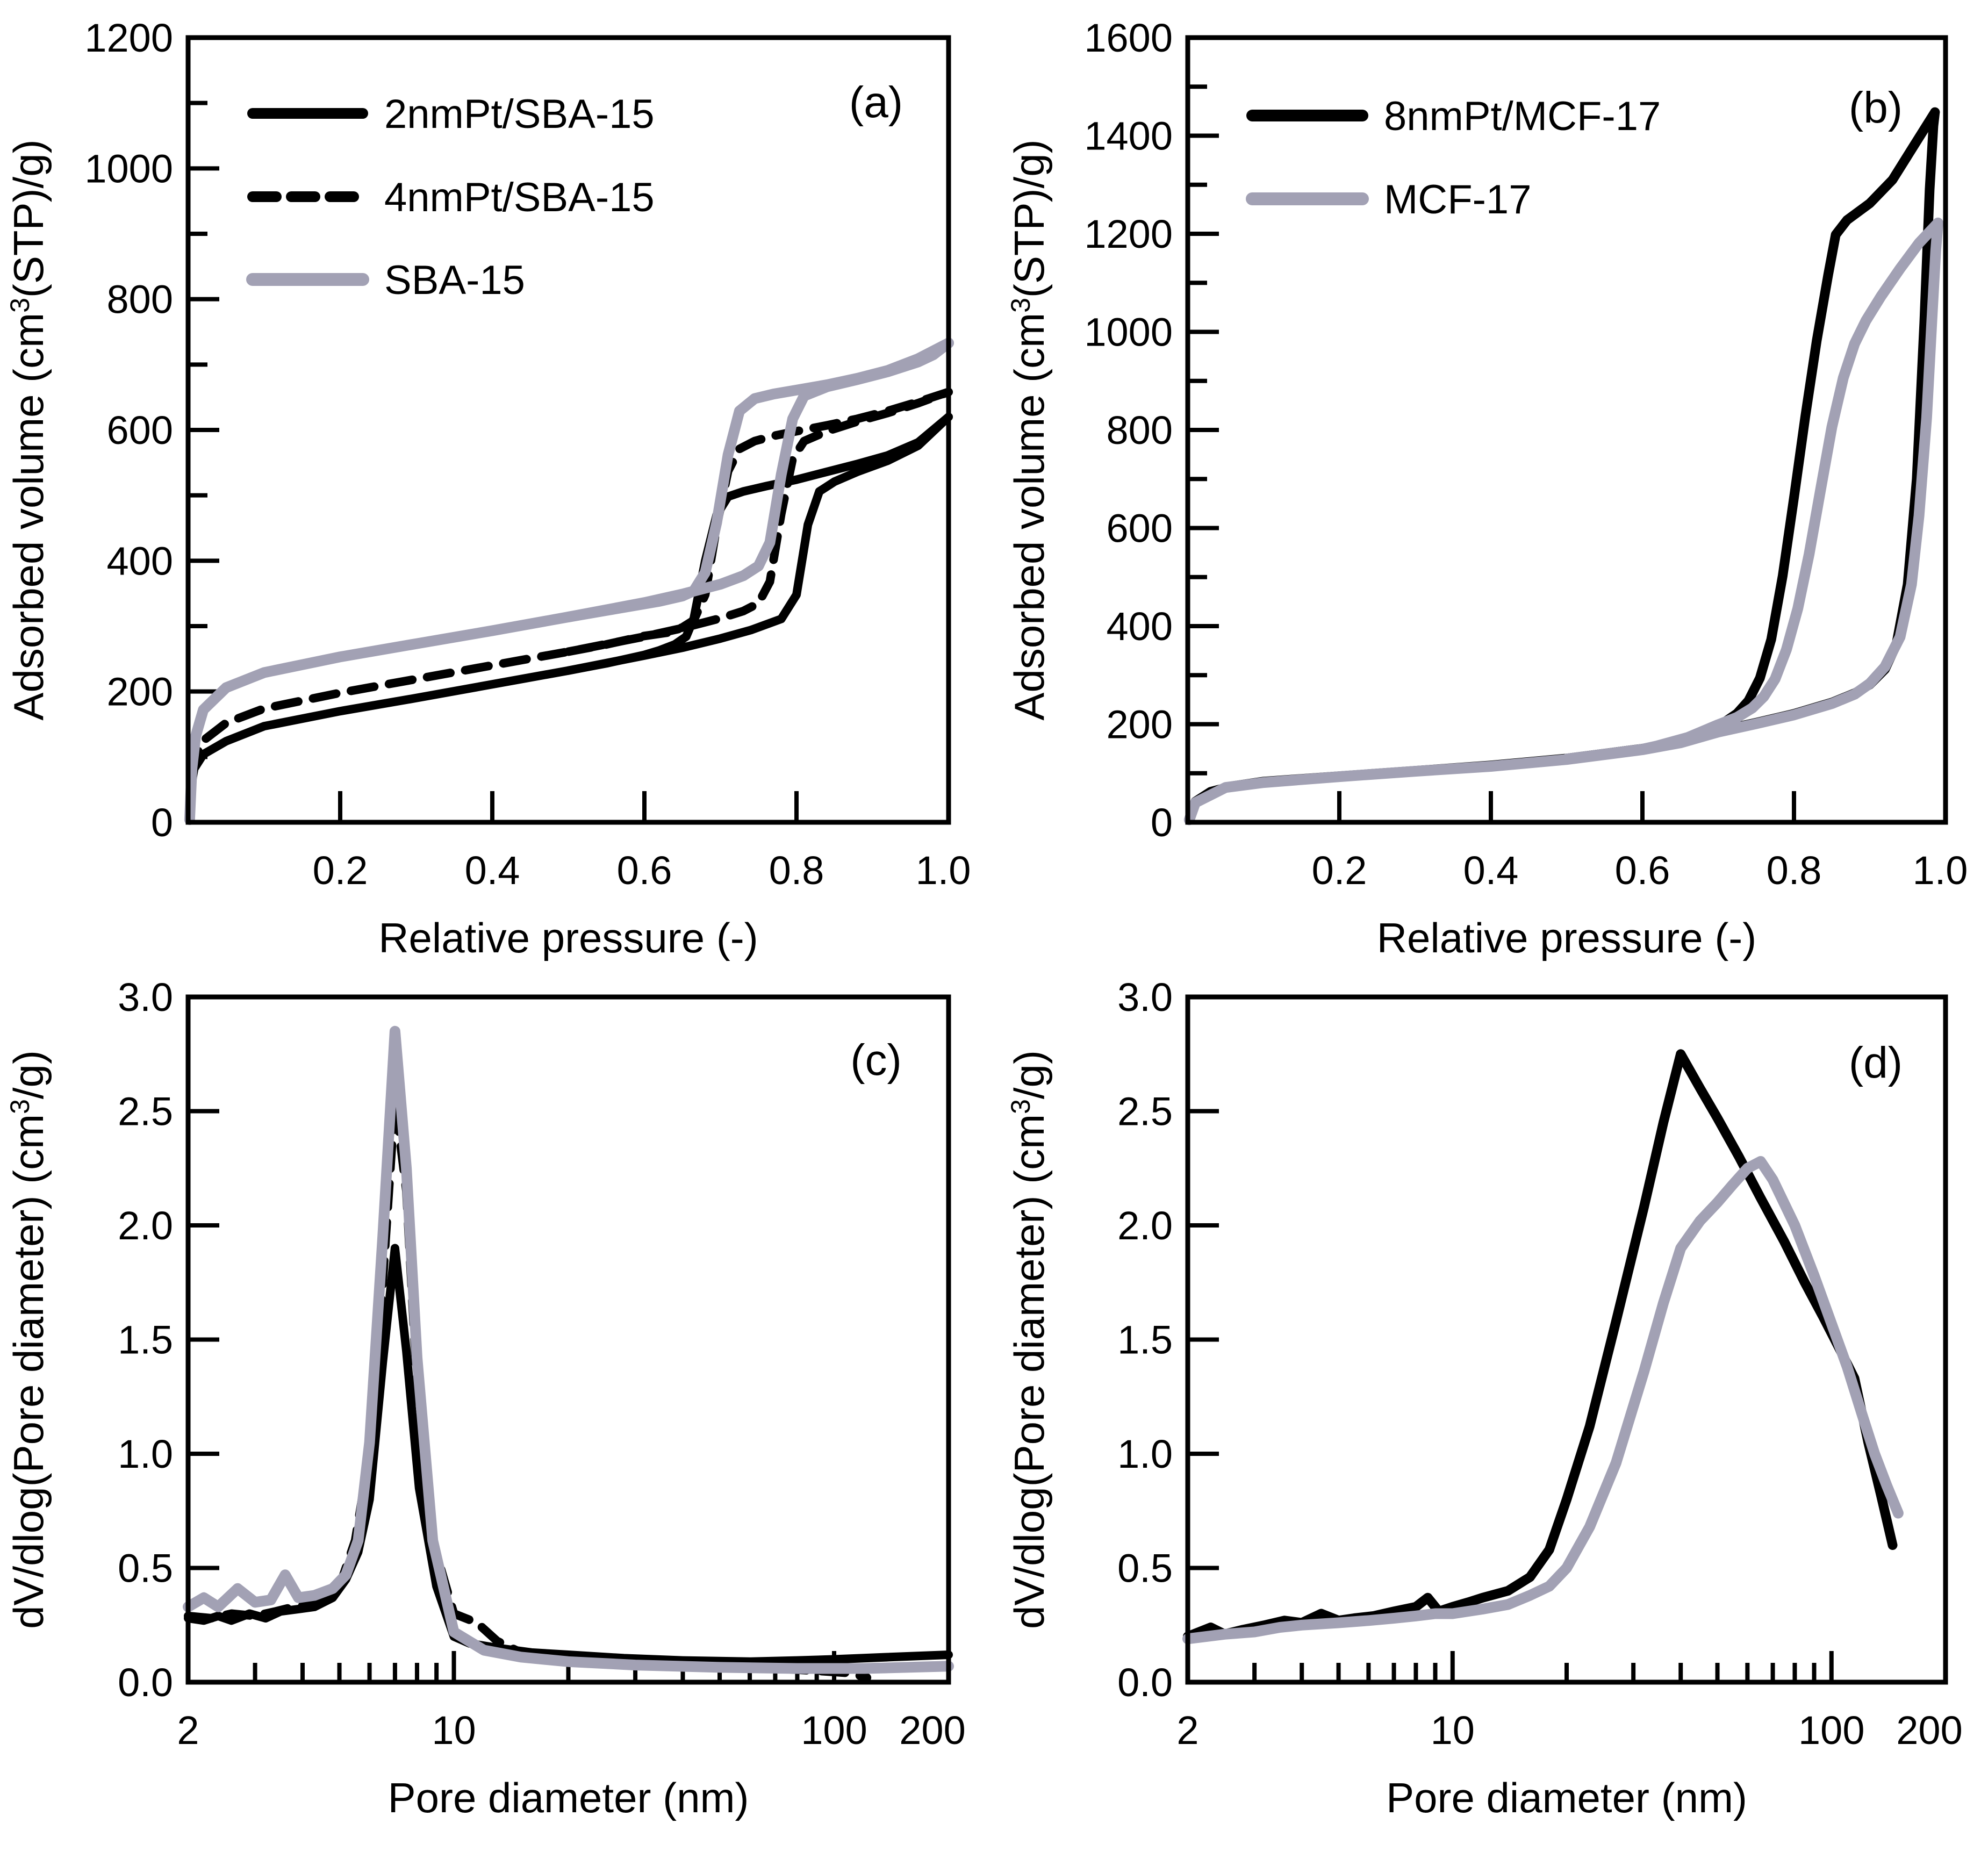  Describe the element at coordinates (876, 102) in the screenshot. I see `panel-letter: (a)` at that location.